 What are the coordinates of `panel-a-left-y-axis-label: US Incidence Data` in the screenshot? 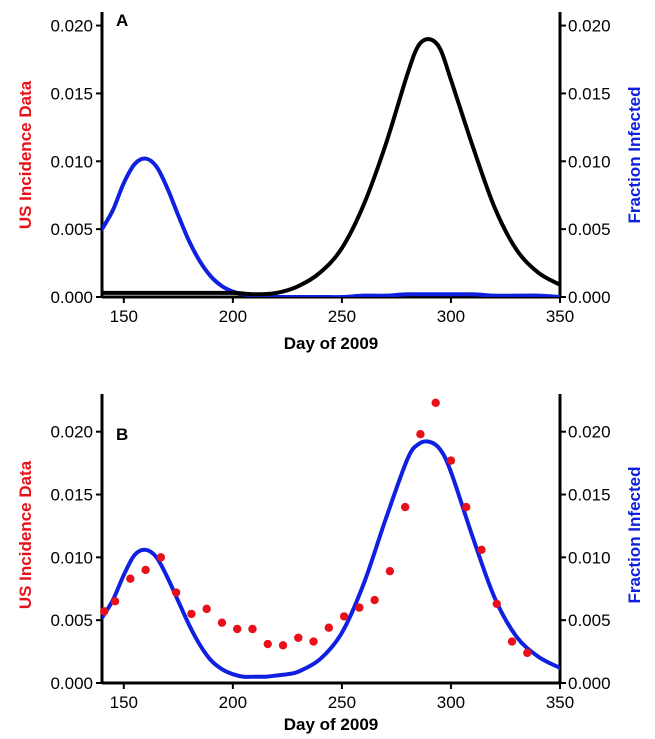 It's located at (25, 154).